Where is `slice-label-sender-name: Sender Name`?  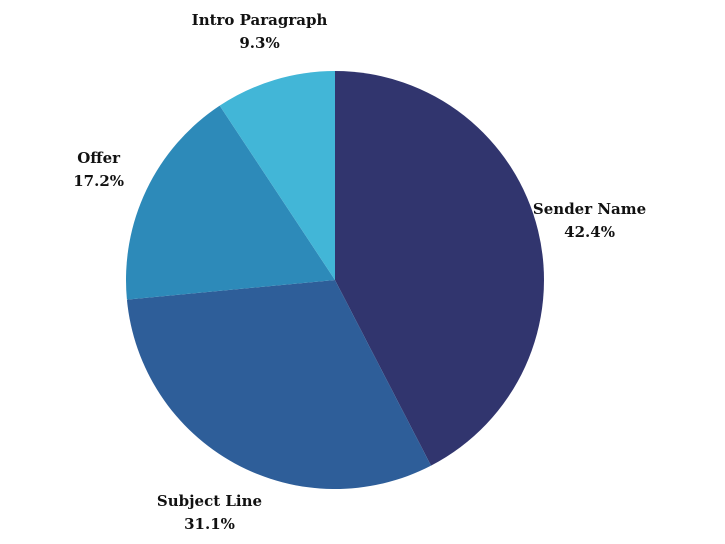
slice-label-sender-name: Sender Name is located at coordinates (589, 209).